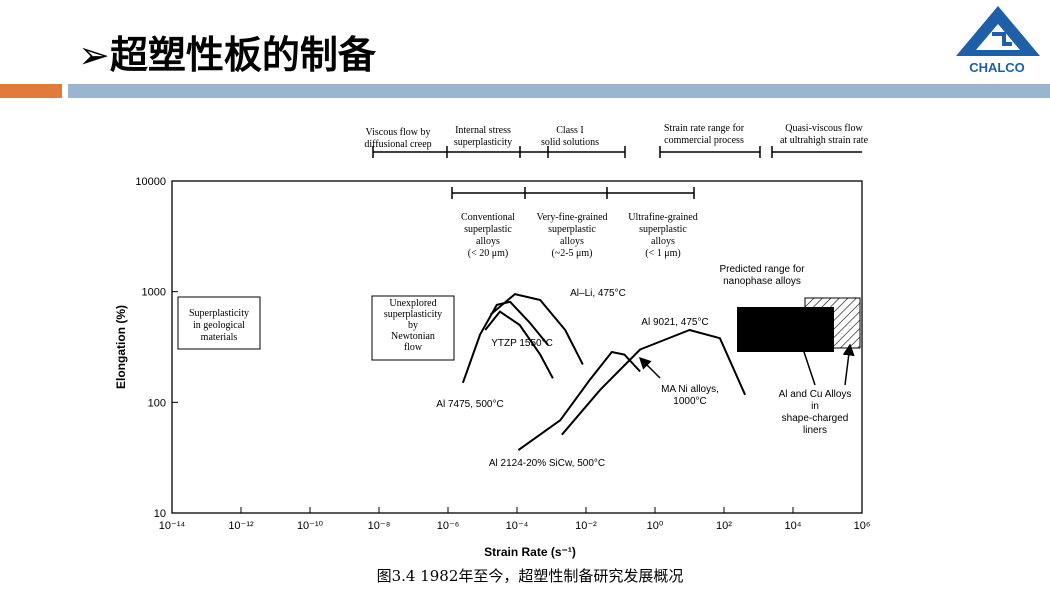 Image resolution: width=1050 pixels, height=591 pixels. What do you see at coordinates (690, 395) in the screenshot?
I see `annotation: MA Ni alloys, 1000°C` at bounding box center [690, 395].